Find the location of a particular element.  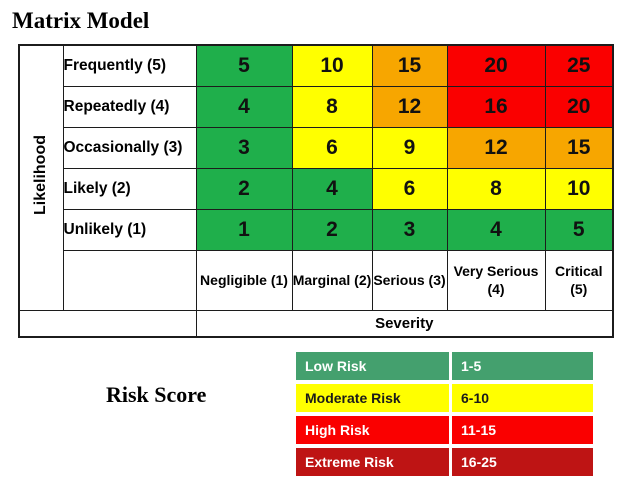

legend-row-high-risk: High Risk 11-15 is located at coordinates (444, 430).